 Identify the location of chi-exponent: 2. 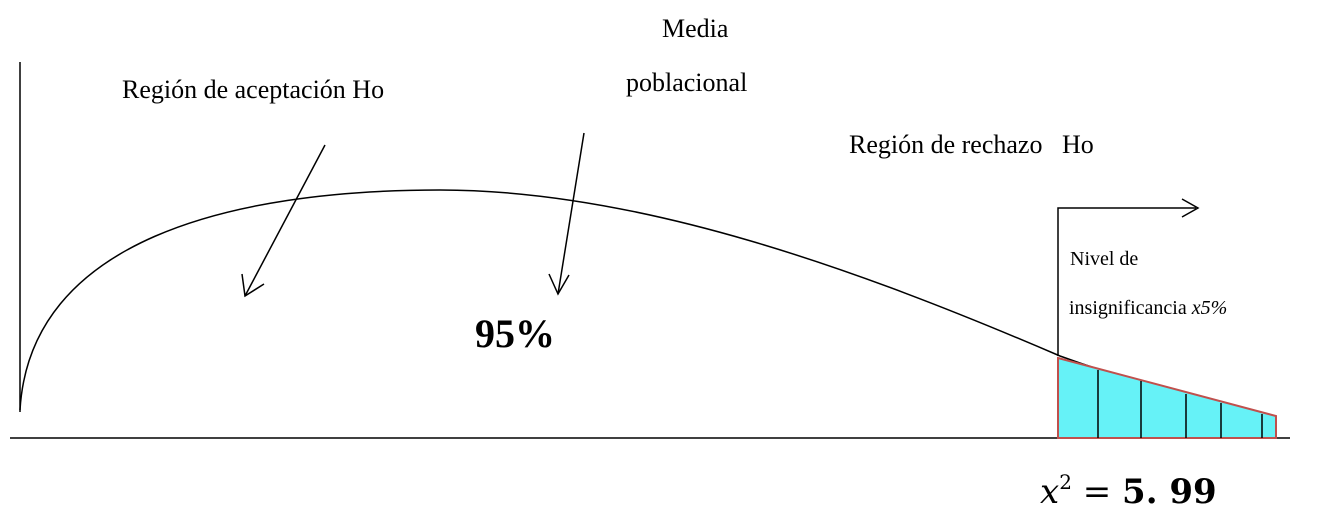
(1065, 482).